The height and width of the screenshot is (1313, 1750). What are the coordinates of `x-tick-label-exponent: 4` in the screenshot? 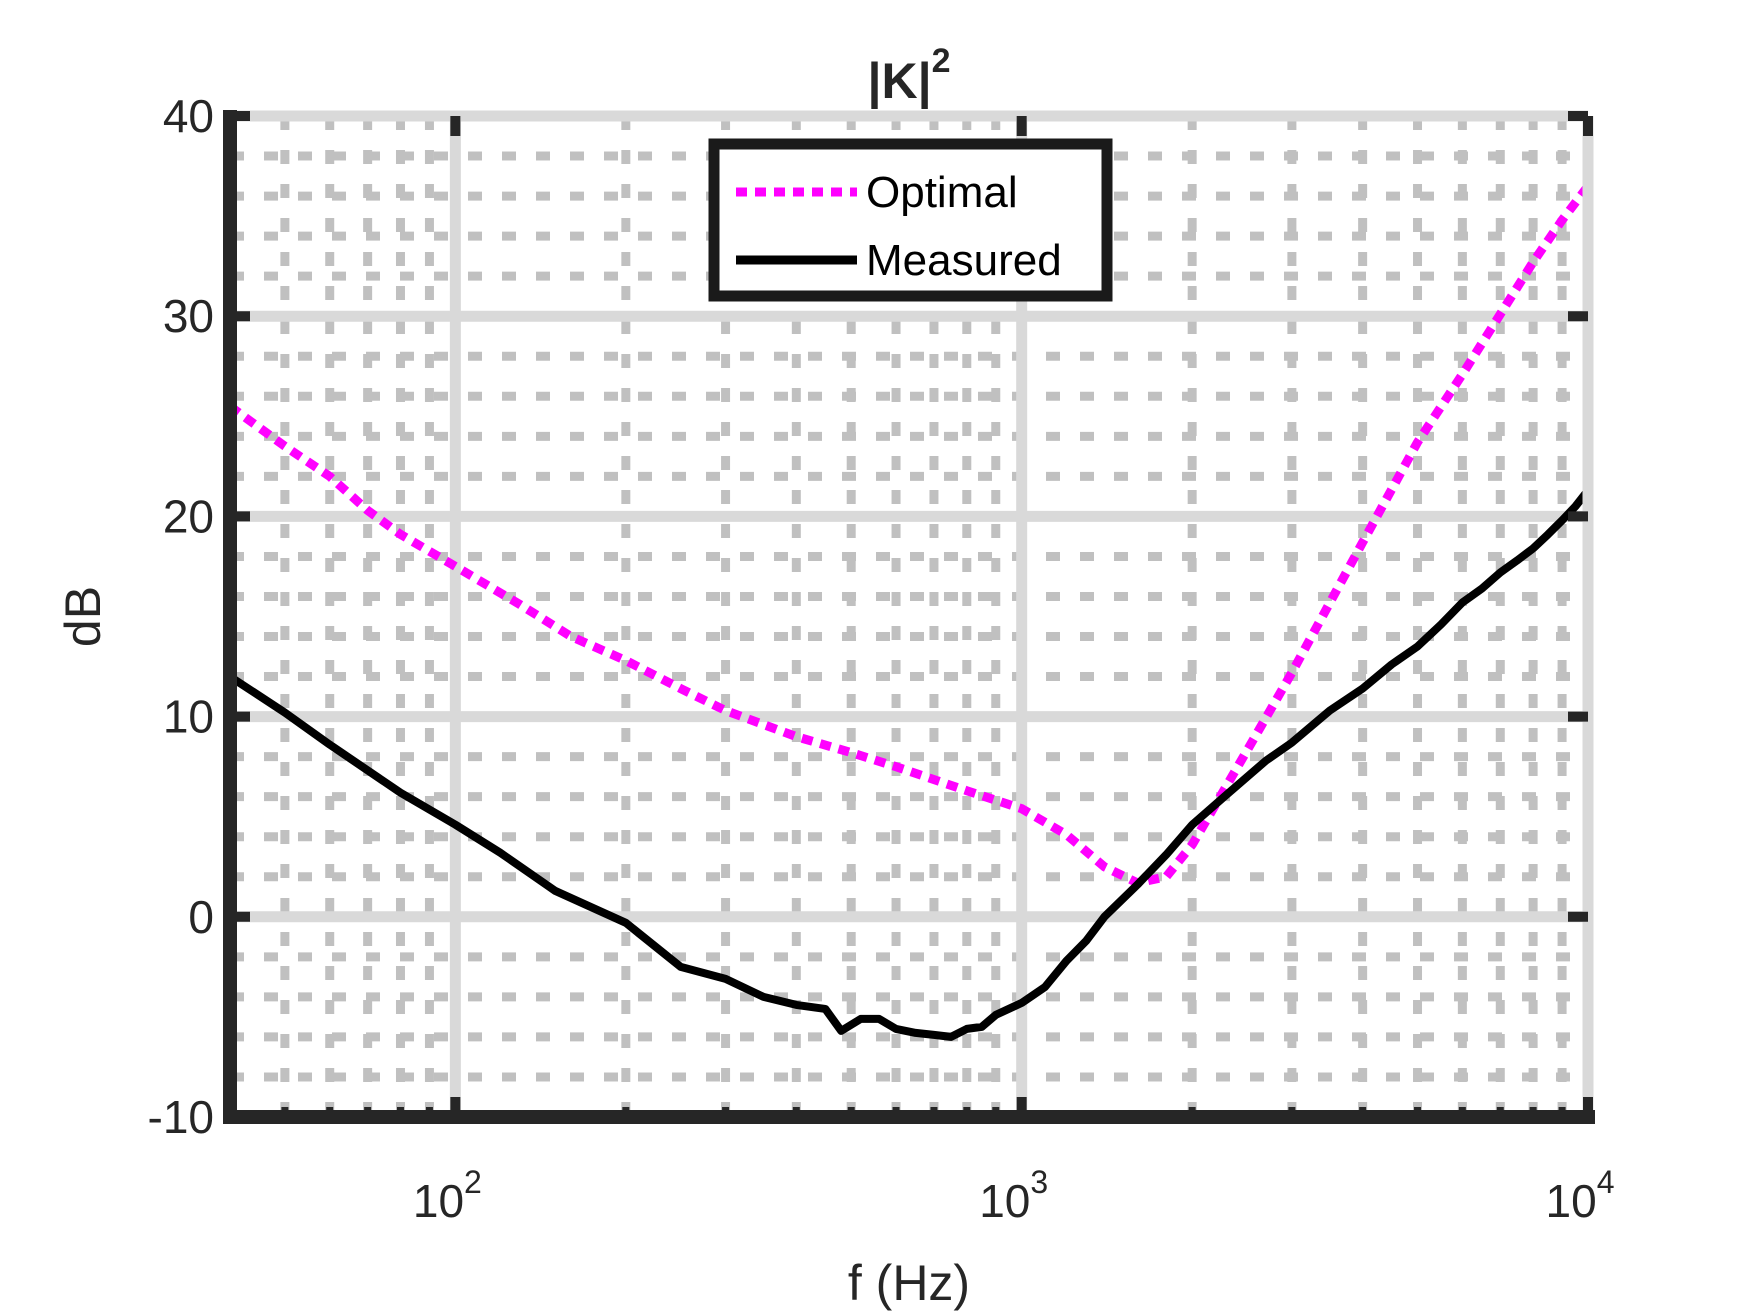 It's located at (1606, 1182).